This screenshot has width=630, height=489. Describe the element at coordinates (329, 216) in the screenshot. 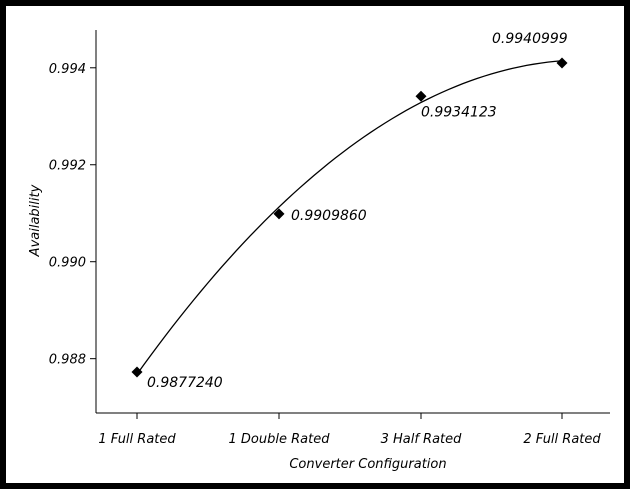

I see `data-point-label: 0.9909860` at that location.